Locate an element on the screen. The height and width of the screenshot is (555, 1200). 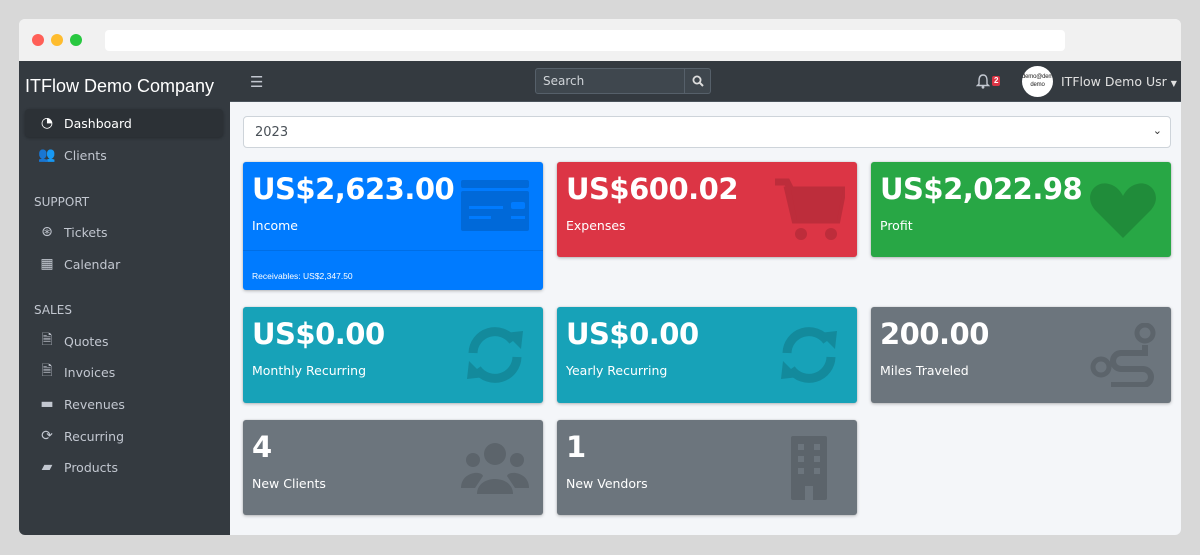
file-icon: 🗎 is located at coordinates (47, 340).